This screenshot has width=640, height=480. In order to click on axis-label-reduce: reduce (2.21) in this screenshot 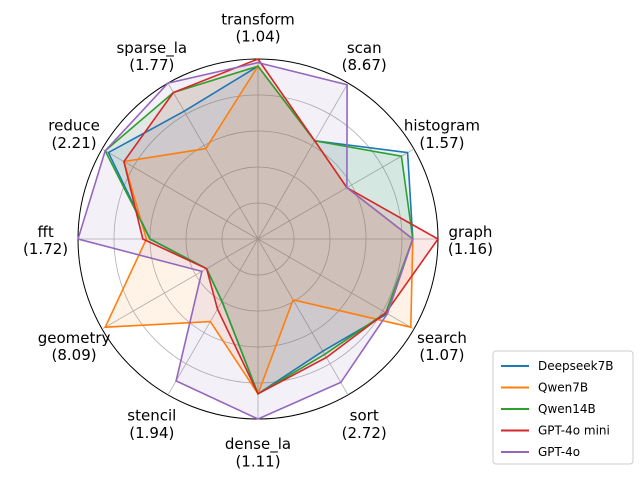, I will do `click(74, 134)`.